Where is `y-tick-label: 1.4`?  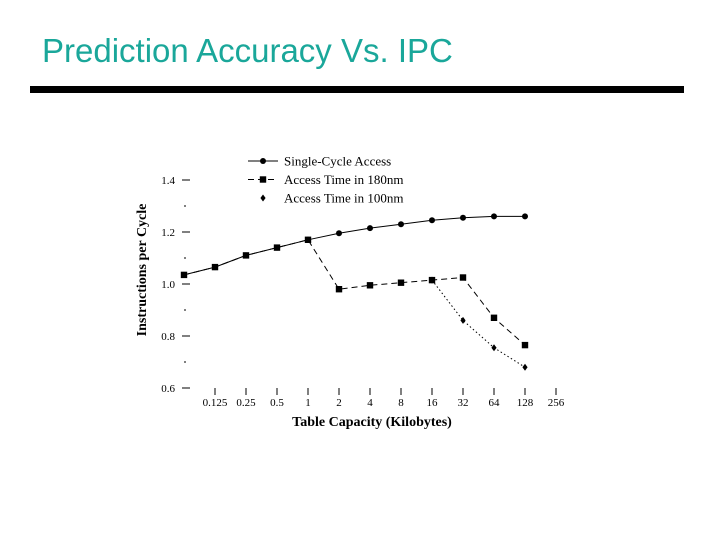
y-tick-label: 1.4 is located at coordinates (168, 181).